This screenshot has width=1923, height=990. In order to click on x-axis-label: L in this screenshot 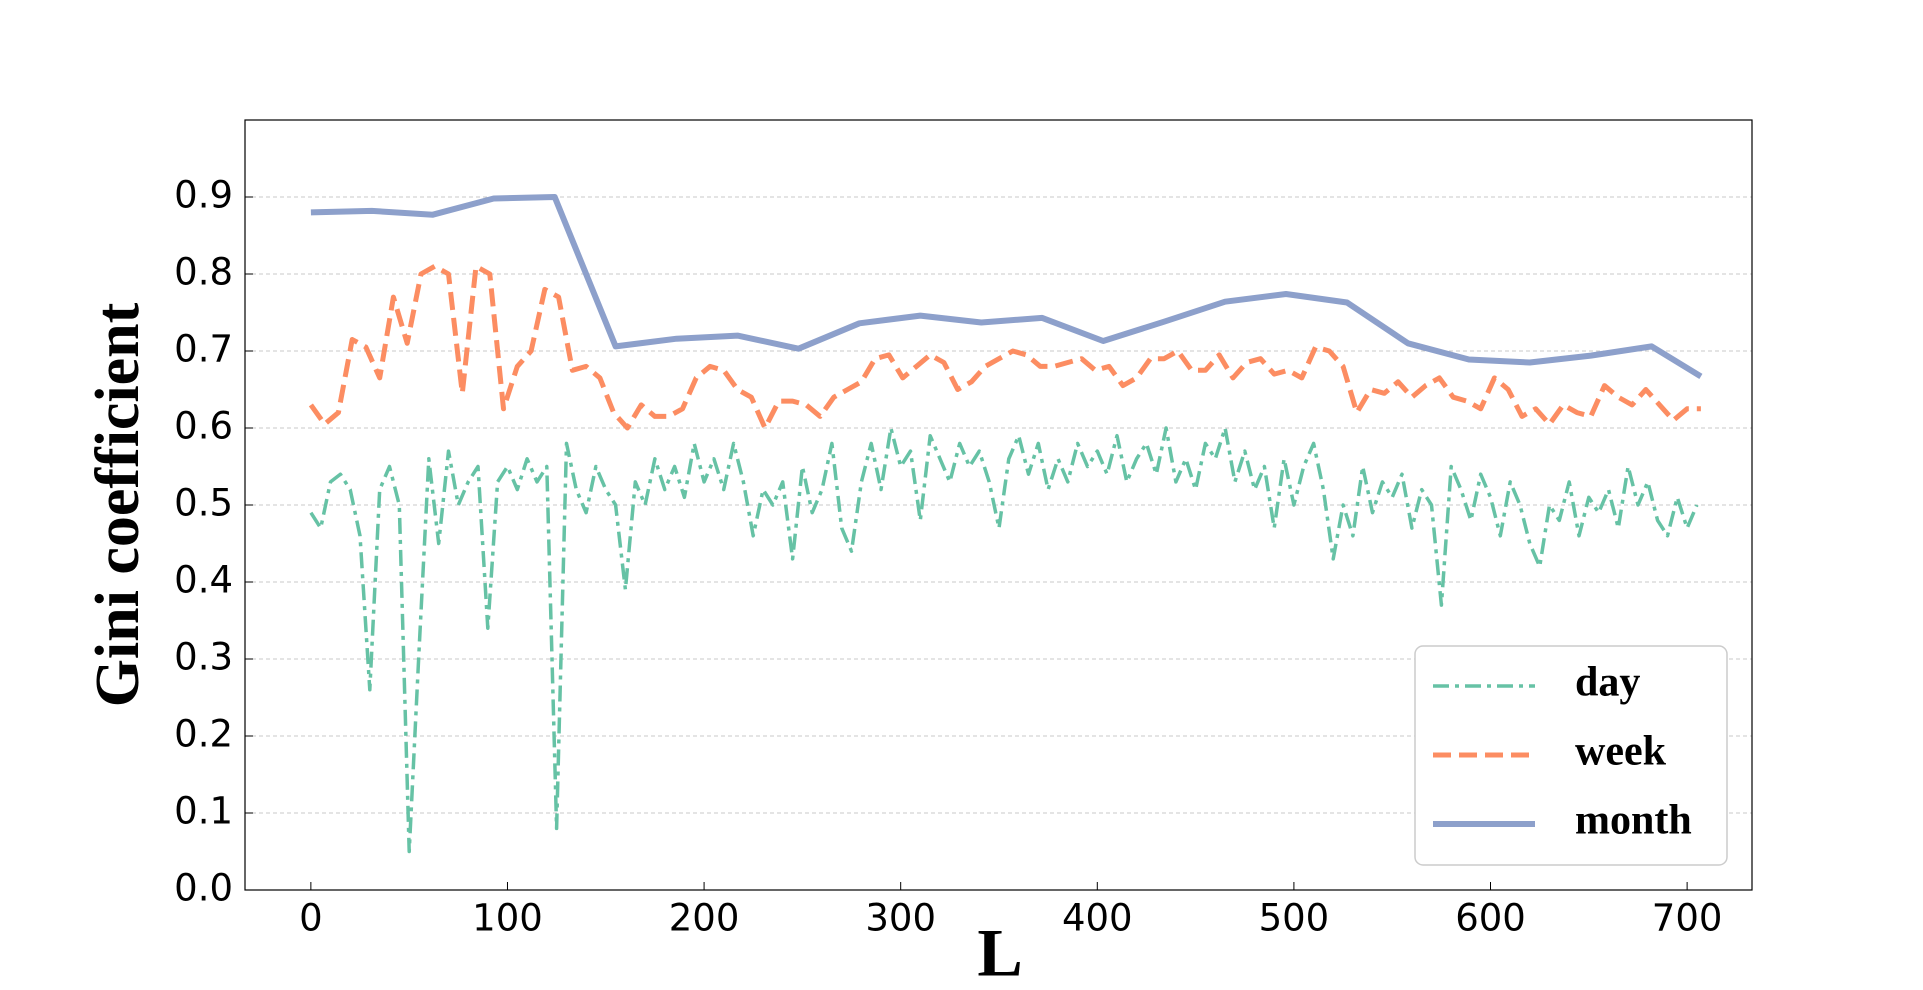, I will do `click(999, 952)`.